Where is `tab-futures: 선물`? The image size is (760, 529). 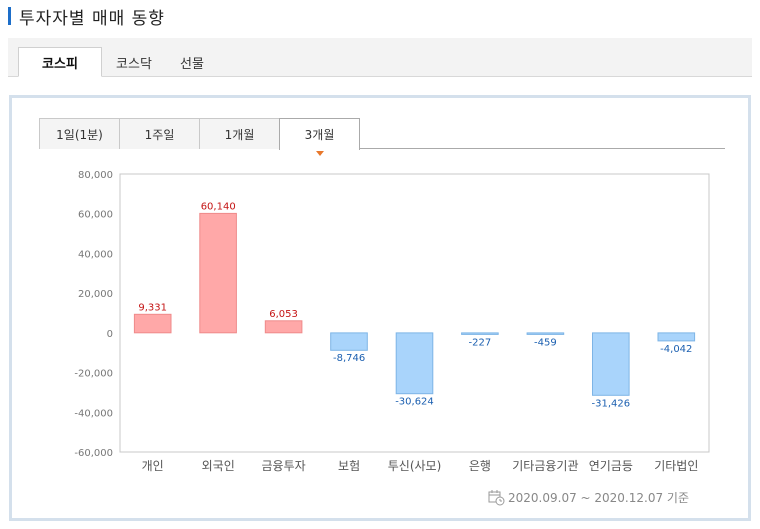 tab-futures: 선물 is located at coordinates (192, 62).